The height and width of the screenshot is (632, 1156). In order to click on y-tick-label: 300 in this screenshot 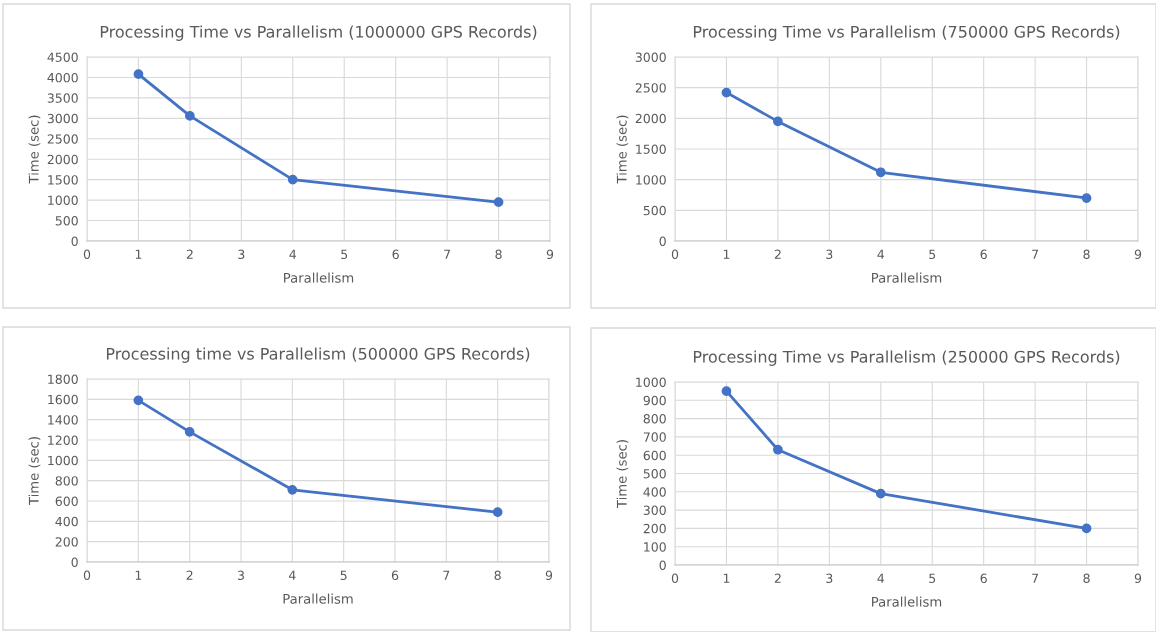, I will do `click(654, 510)`.